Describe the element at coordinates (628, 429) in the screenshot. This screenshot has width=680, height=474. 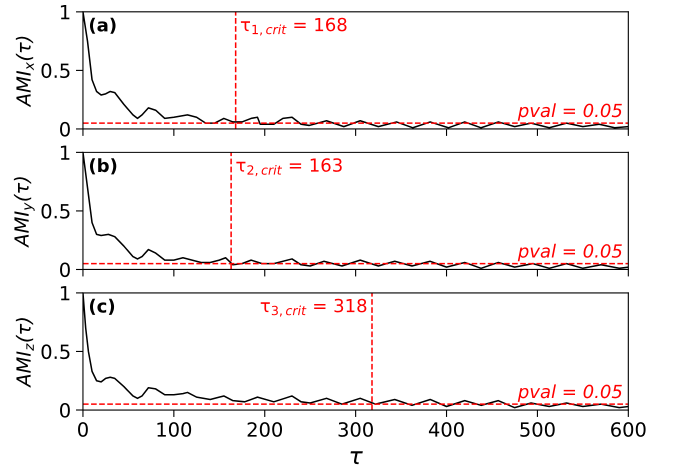
I see `x-tick-label: 600` at that location.